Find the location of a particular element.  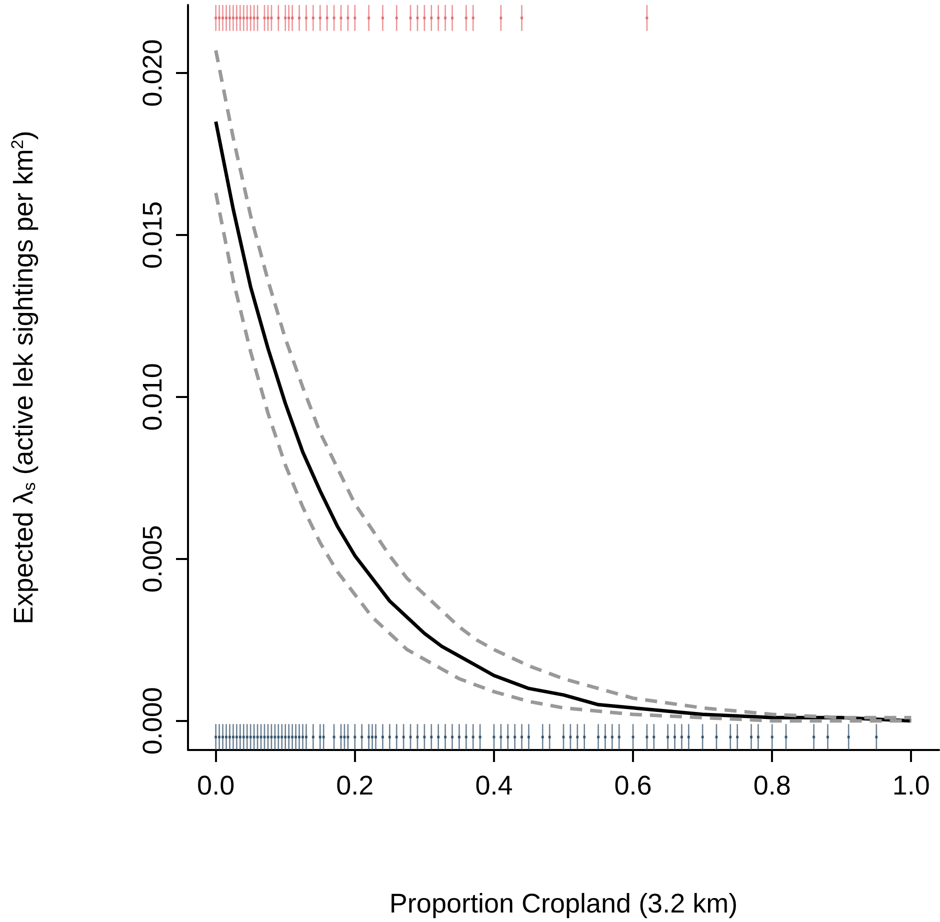

x-axis-title: Proportion Cropland (3.2 km) is located at coordinates (563, 903).